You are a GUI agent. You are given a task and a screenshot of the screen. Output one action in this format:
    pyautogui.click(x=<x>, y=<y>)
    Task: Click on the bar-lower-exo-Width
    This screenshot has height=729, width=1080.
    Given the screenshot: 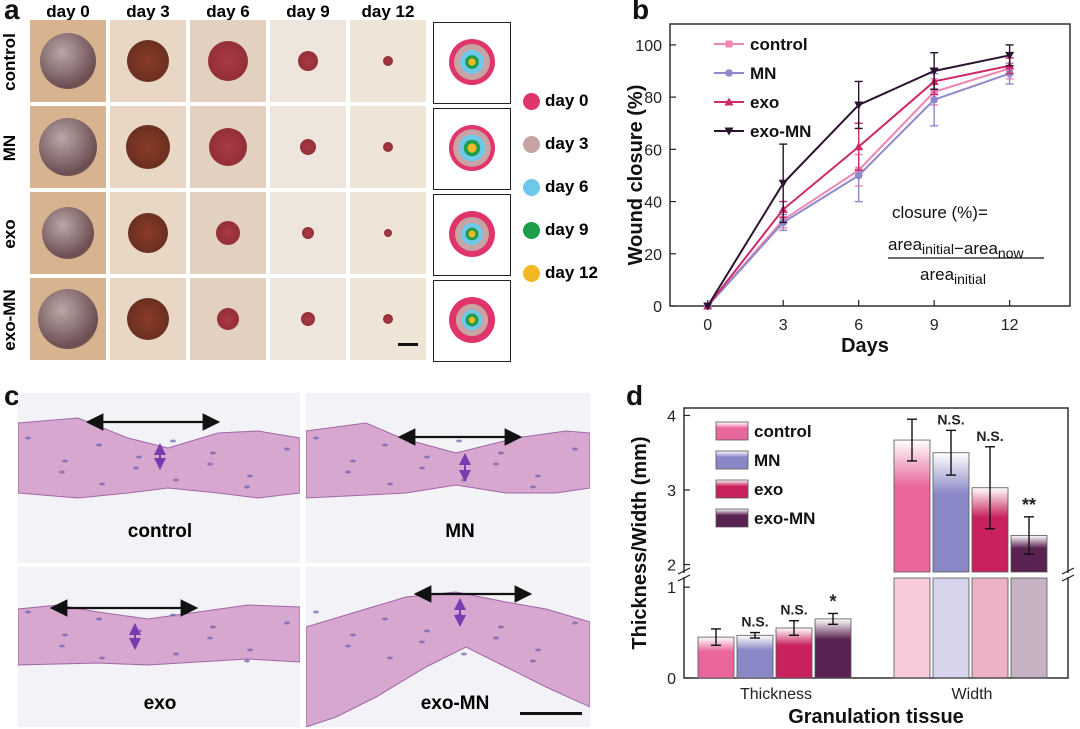 What is the action you would take?
    pyautogui.click(x=990, y=628)
    